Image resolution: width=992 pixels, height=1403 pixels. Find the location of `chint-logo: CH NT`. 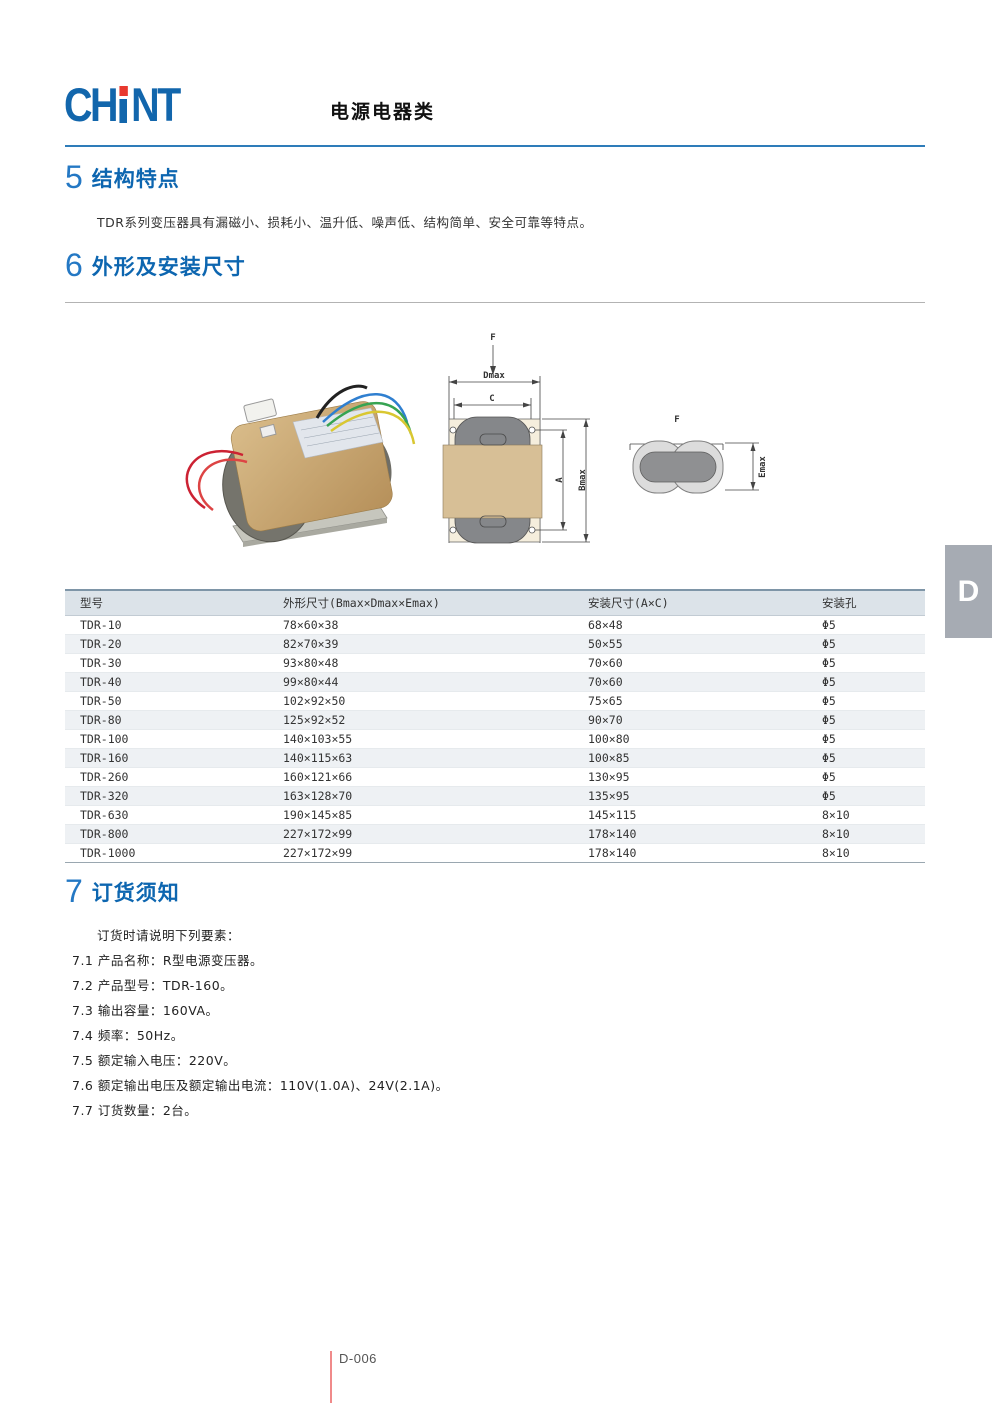

chint-logo: CH NT is located at coordinates (122, 104).